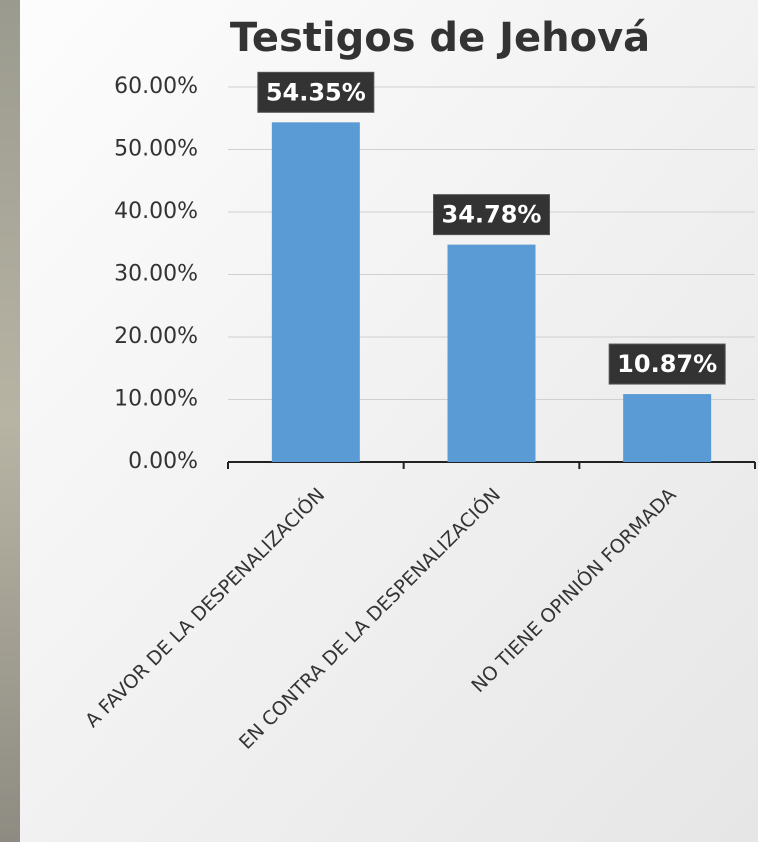 This screenshot has width=758, height=842. I want to click on value-label: 34.78%, so click(492, 215).